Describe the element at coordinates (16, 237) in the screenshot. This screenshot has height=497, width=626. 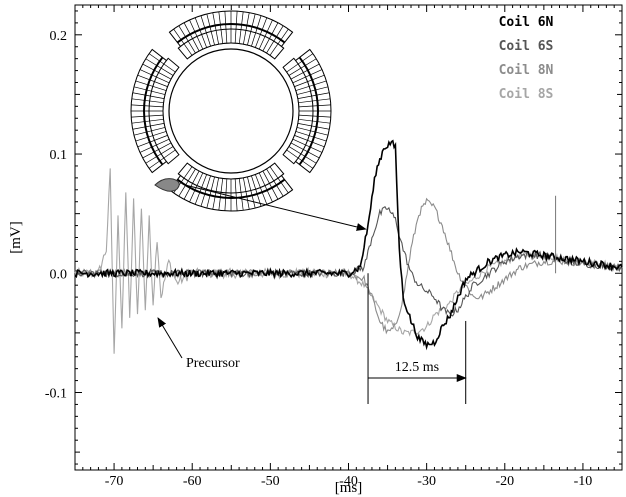
I see `y-axis-title: [mV]` at that location.